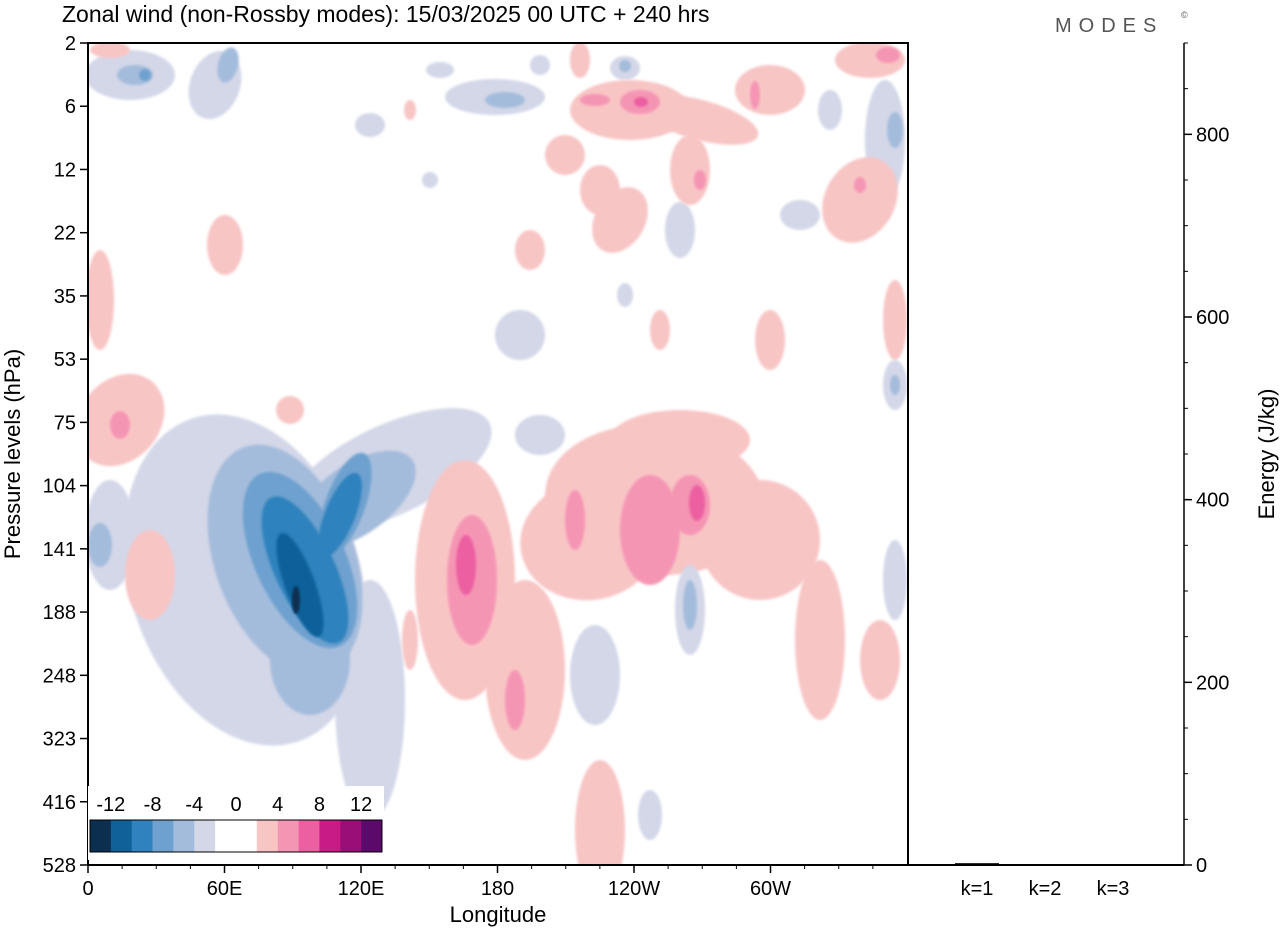 The image size is (1280, 930). I want to click on y-tick-label: 22, so click(65, 234).